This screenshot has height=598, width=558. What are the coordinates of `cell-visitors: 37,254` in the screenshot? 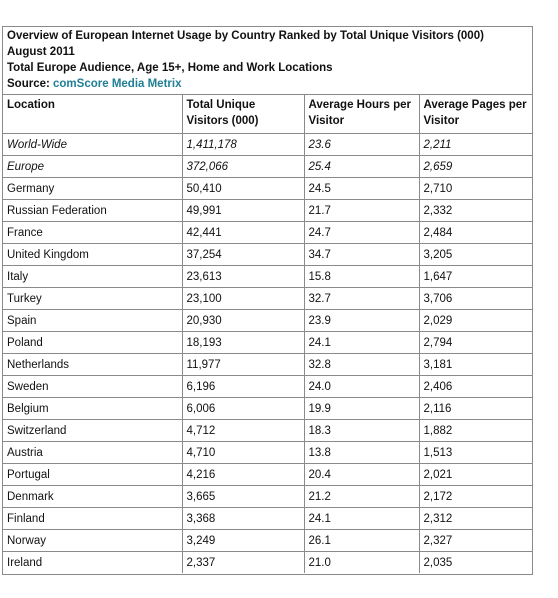 It's located at (243, 254).